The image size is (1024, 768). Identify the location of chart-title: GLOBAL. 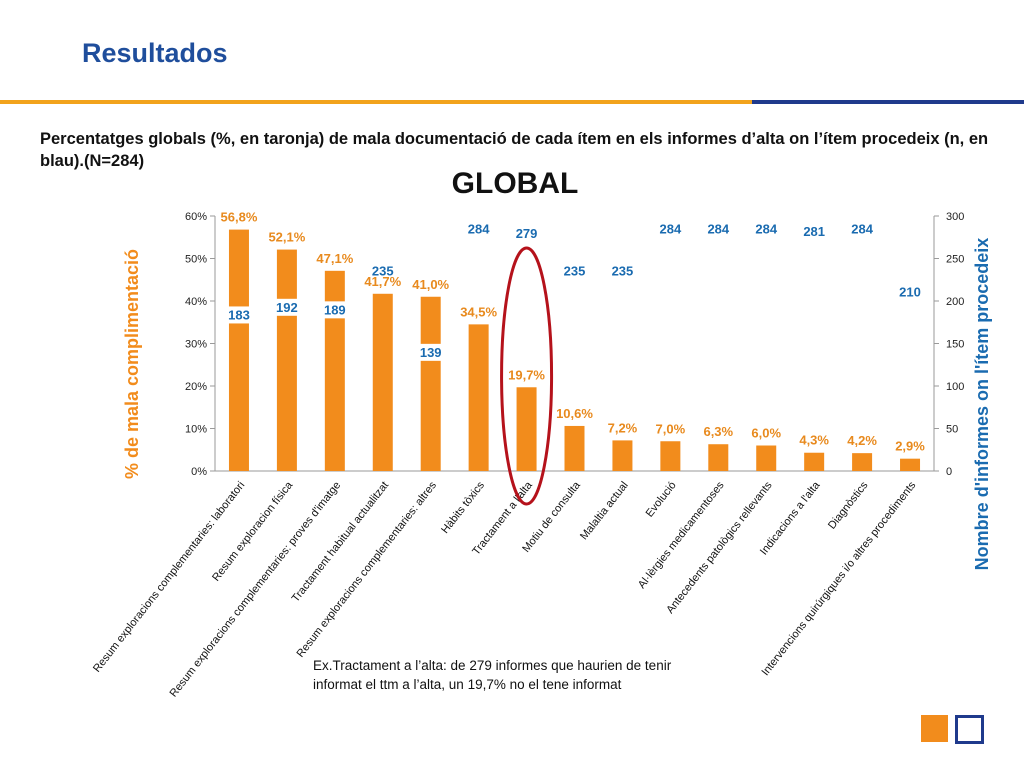
(515, 183).